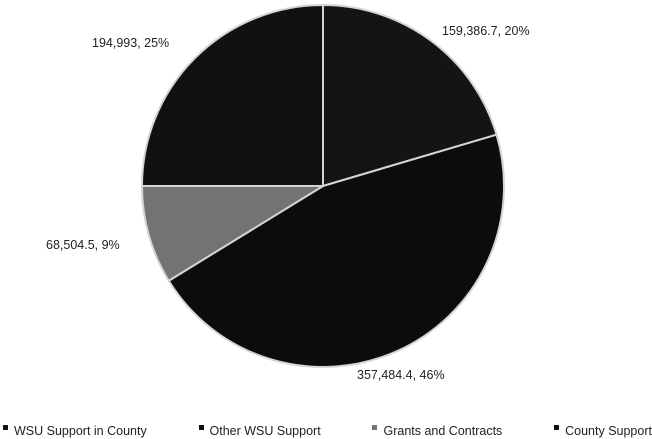 Image resolution: width=652 pixels, height=439 pixels. What do you see at coordinates (80, 430) in the screenshot?
I see `legend-label: WSU Support in County` at bounding box center [80, 430].